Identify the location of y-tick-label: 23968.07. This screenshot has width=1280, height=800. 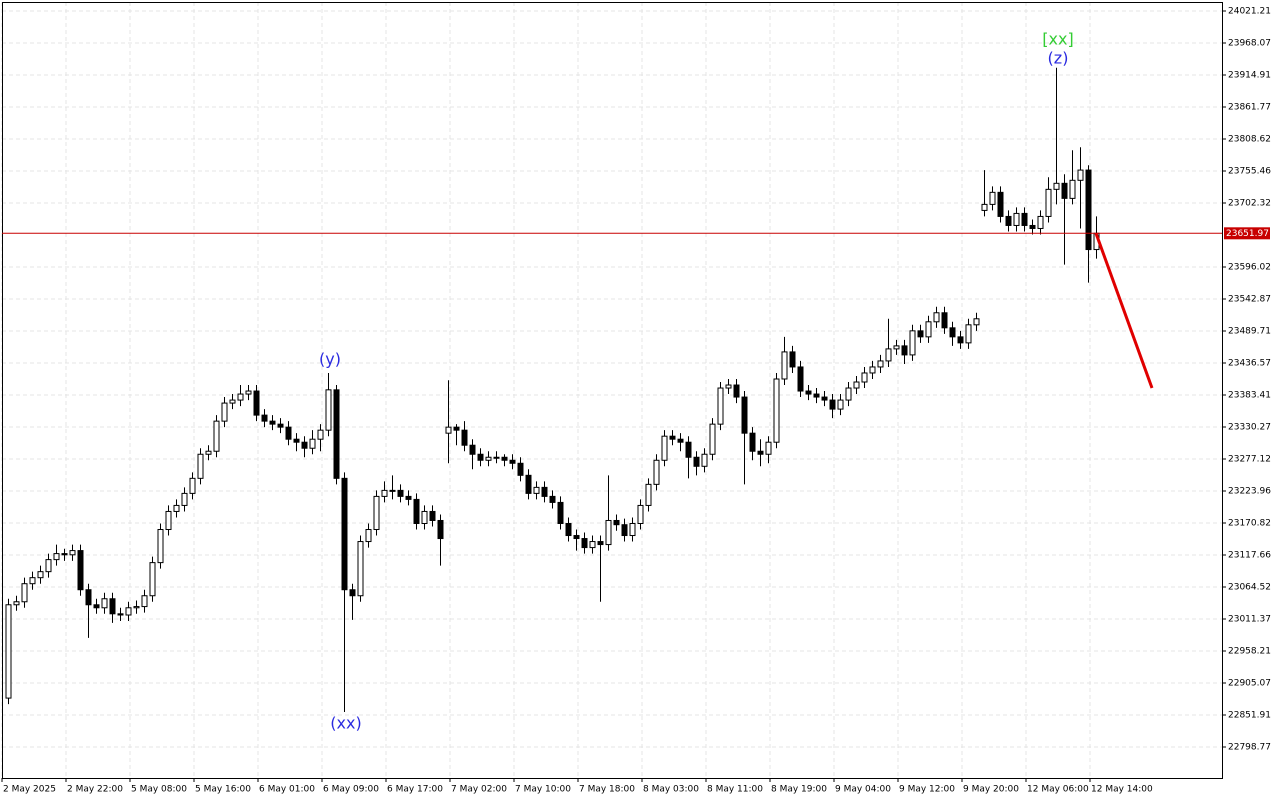
(1249, 43).